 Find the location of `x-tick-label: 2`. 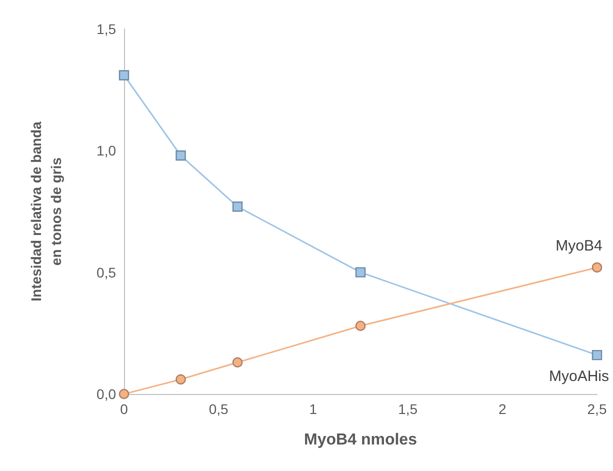

x-tick-label: 2 is located at coordinates (502, 409).